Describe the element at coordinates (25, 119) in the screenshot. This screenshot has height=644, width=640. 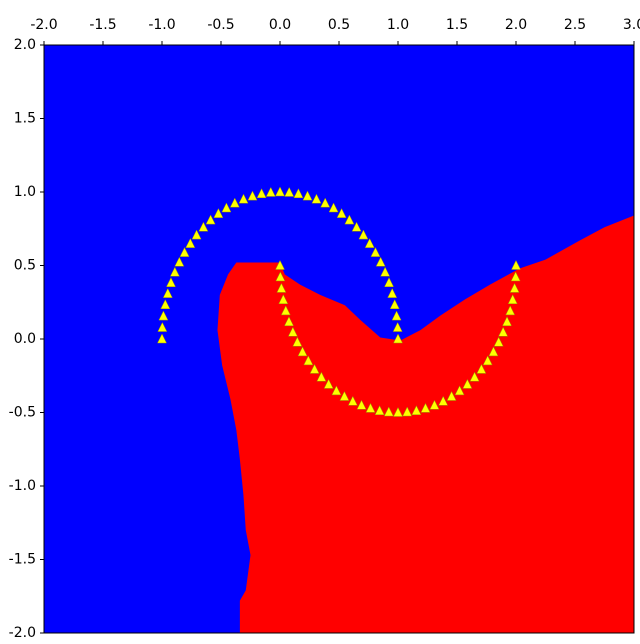
I see `y-tick-label: 1.5` at that location.